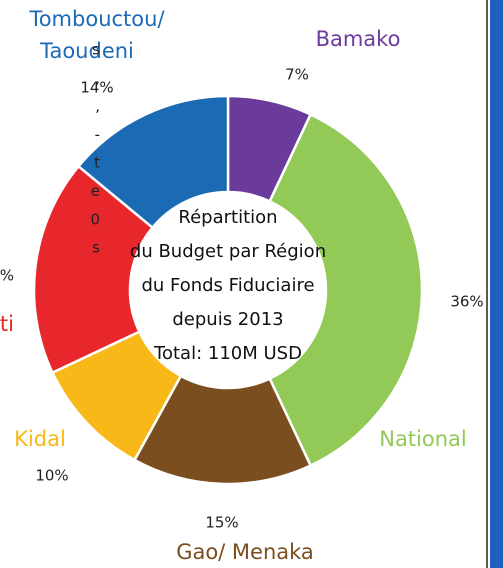 The image size is (503, 568). Describe the element at coordinates (358, 39) in the screenshot. I see `category-label: Bamako` at that location.